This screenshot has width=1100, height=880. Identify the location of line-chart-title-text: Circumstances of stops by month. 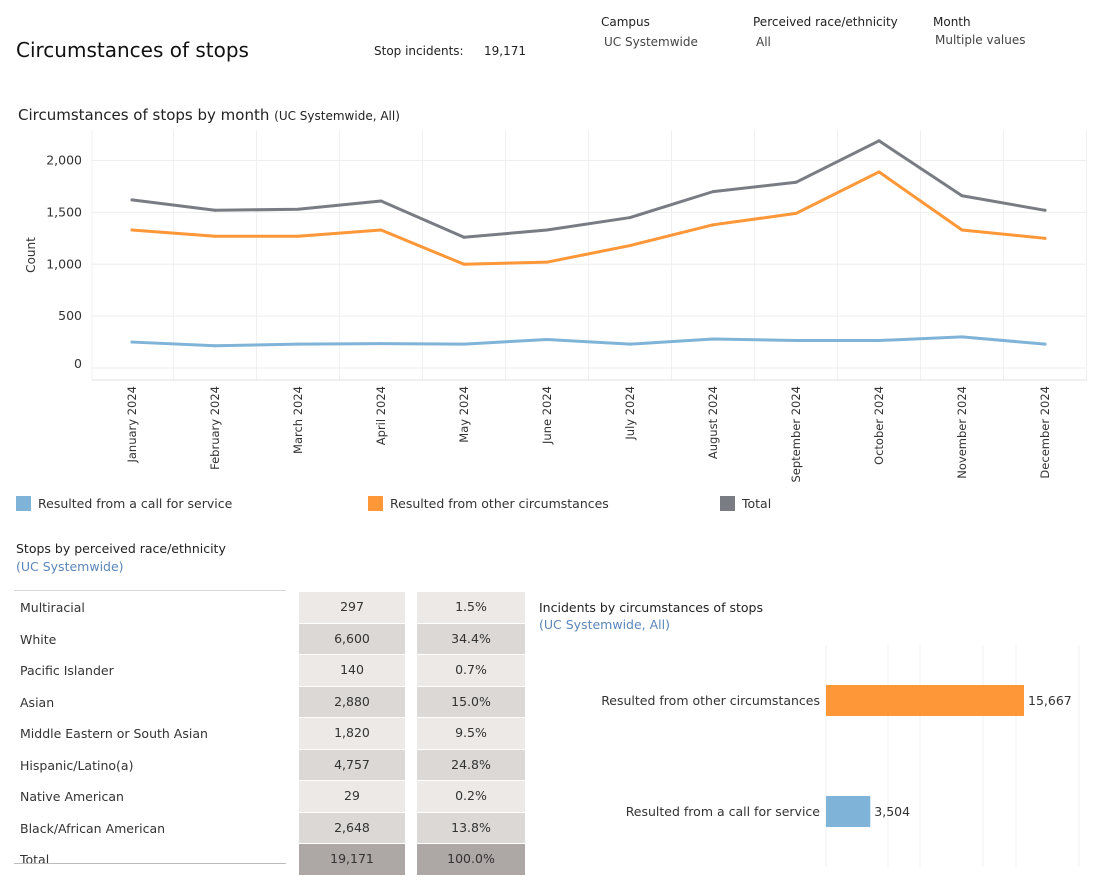
(144, 115).